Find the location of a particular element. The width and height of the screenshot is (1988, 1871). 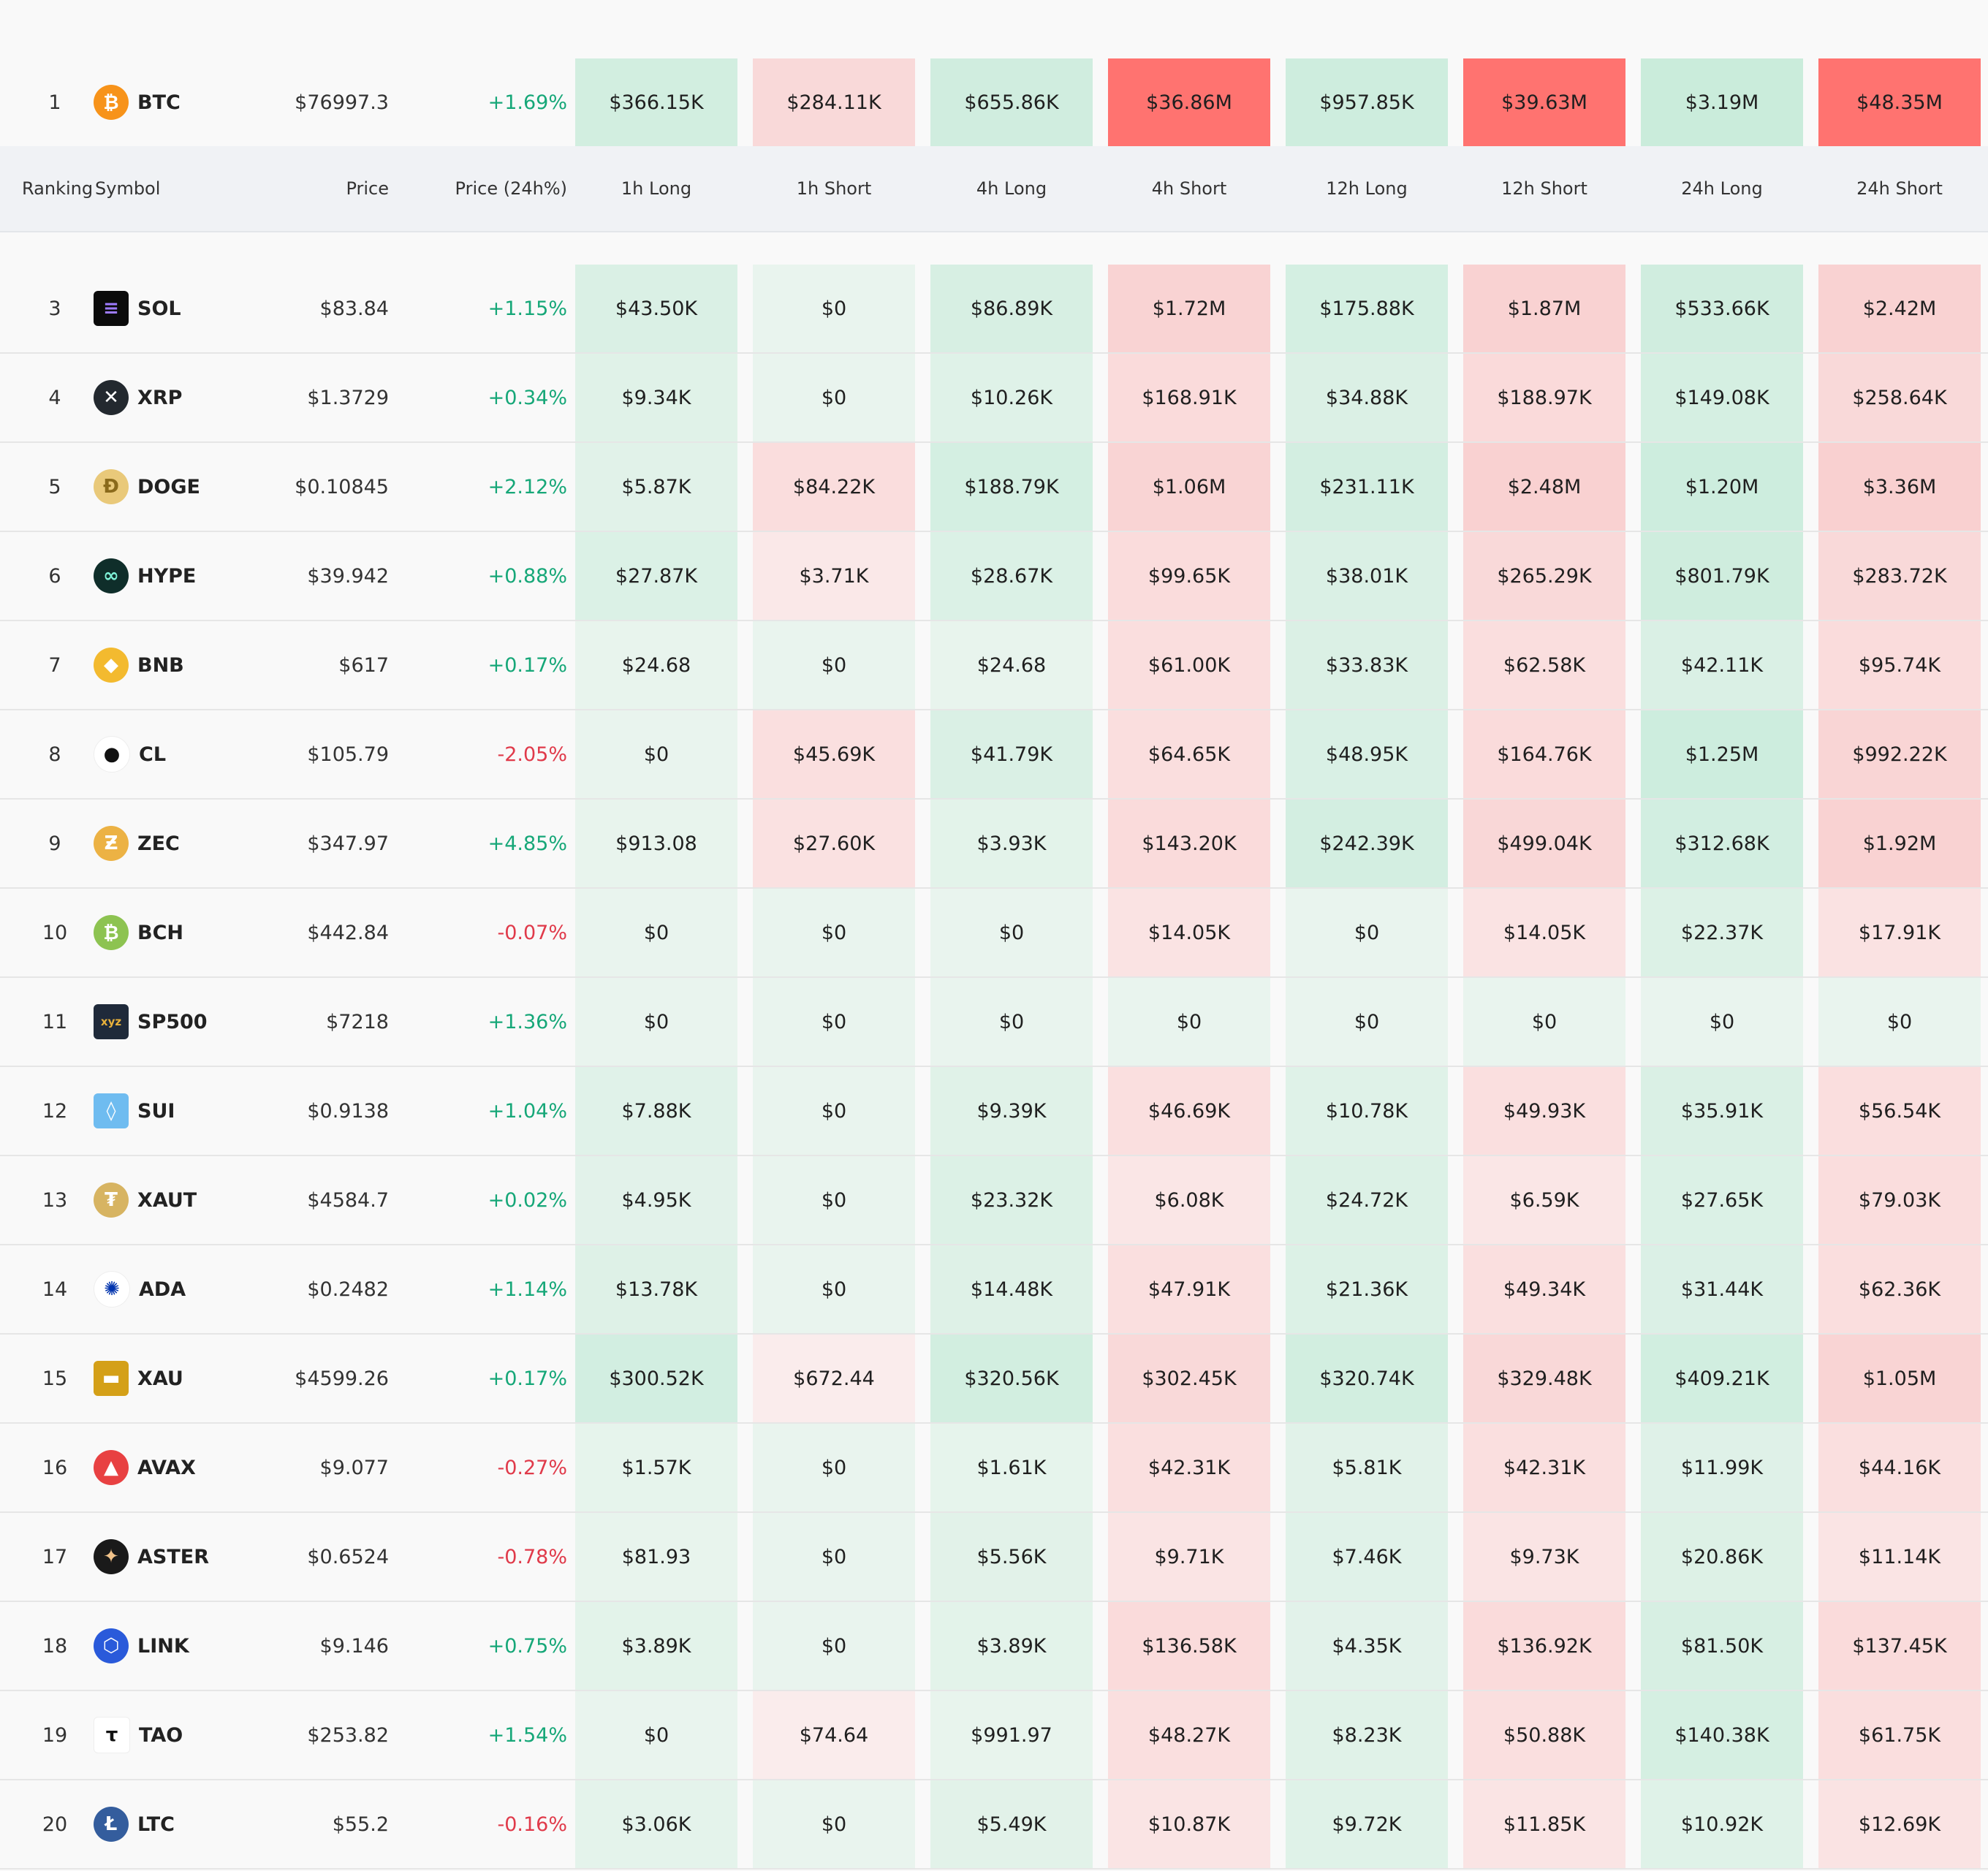

1h-long-cell: $3.89K is located at coordinates (656, 1646).